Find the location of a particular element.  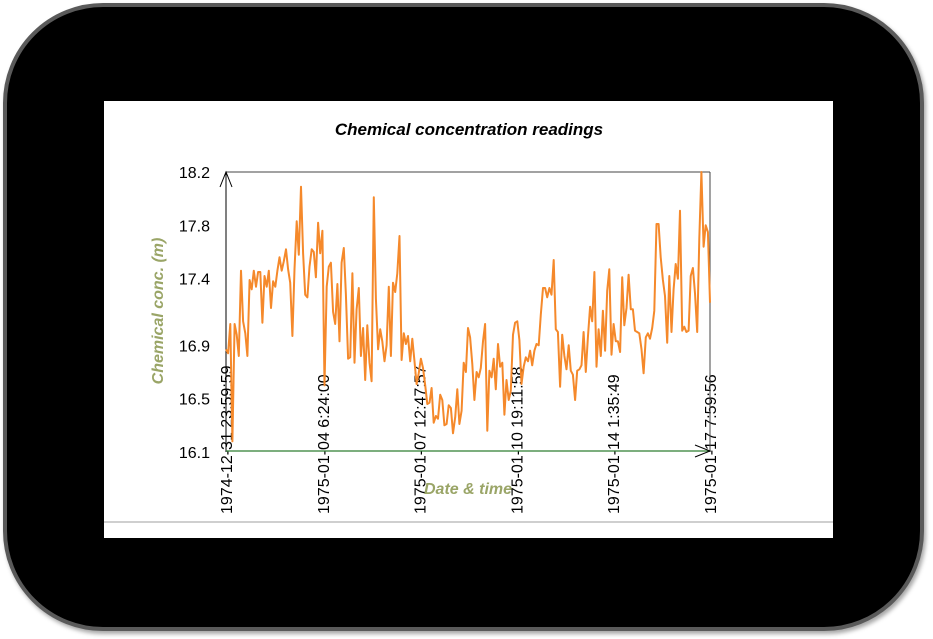

x-tick-label: 1975-01-17 7:59:56 is located at coordinates (711, 444).